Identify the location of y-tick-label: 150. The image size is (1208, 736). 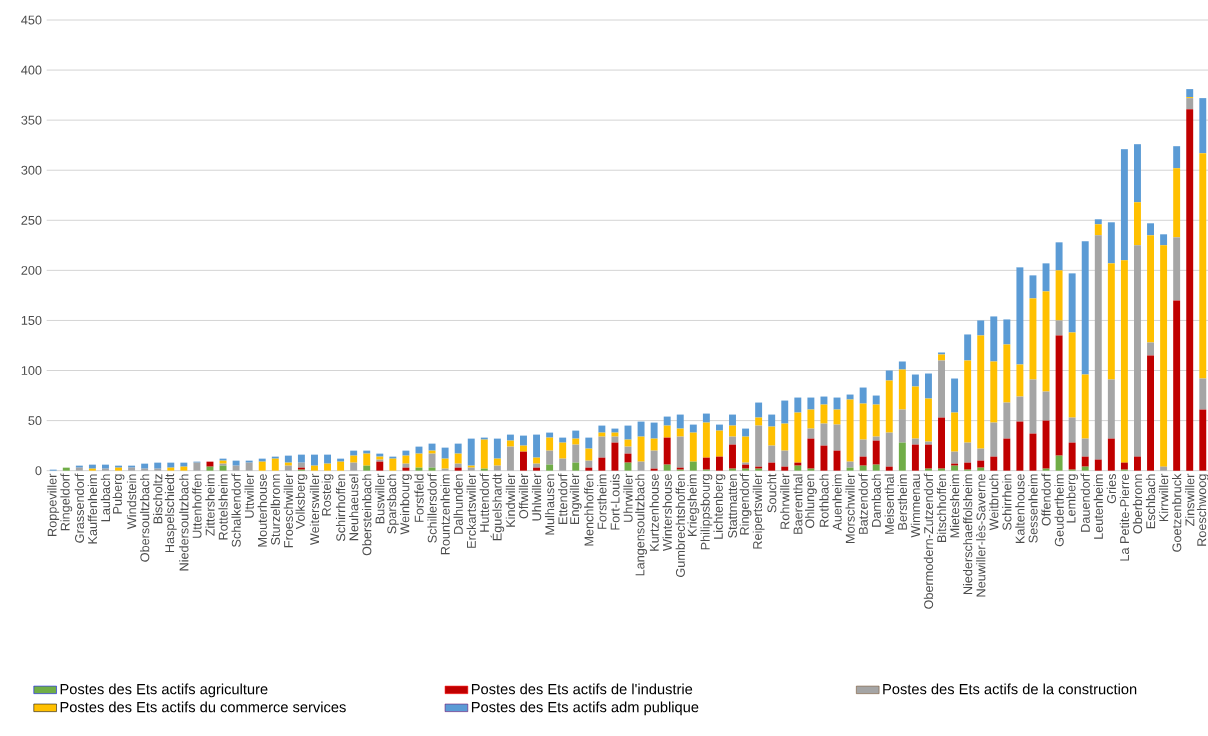
(31, 320).